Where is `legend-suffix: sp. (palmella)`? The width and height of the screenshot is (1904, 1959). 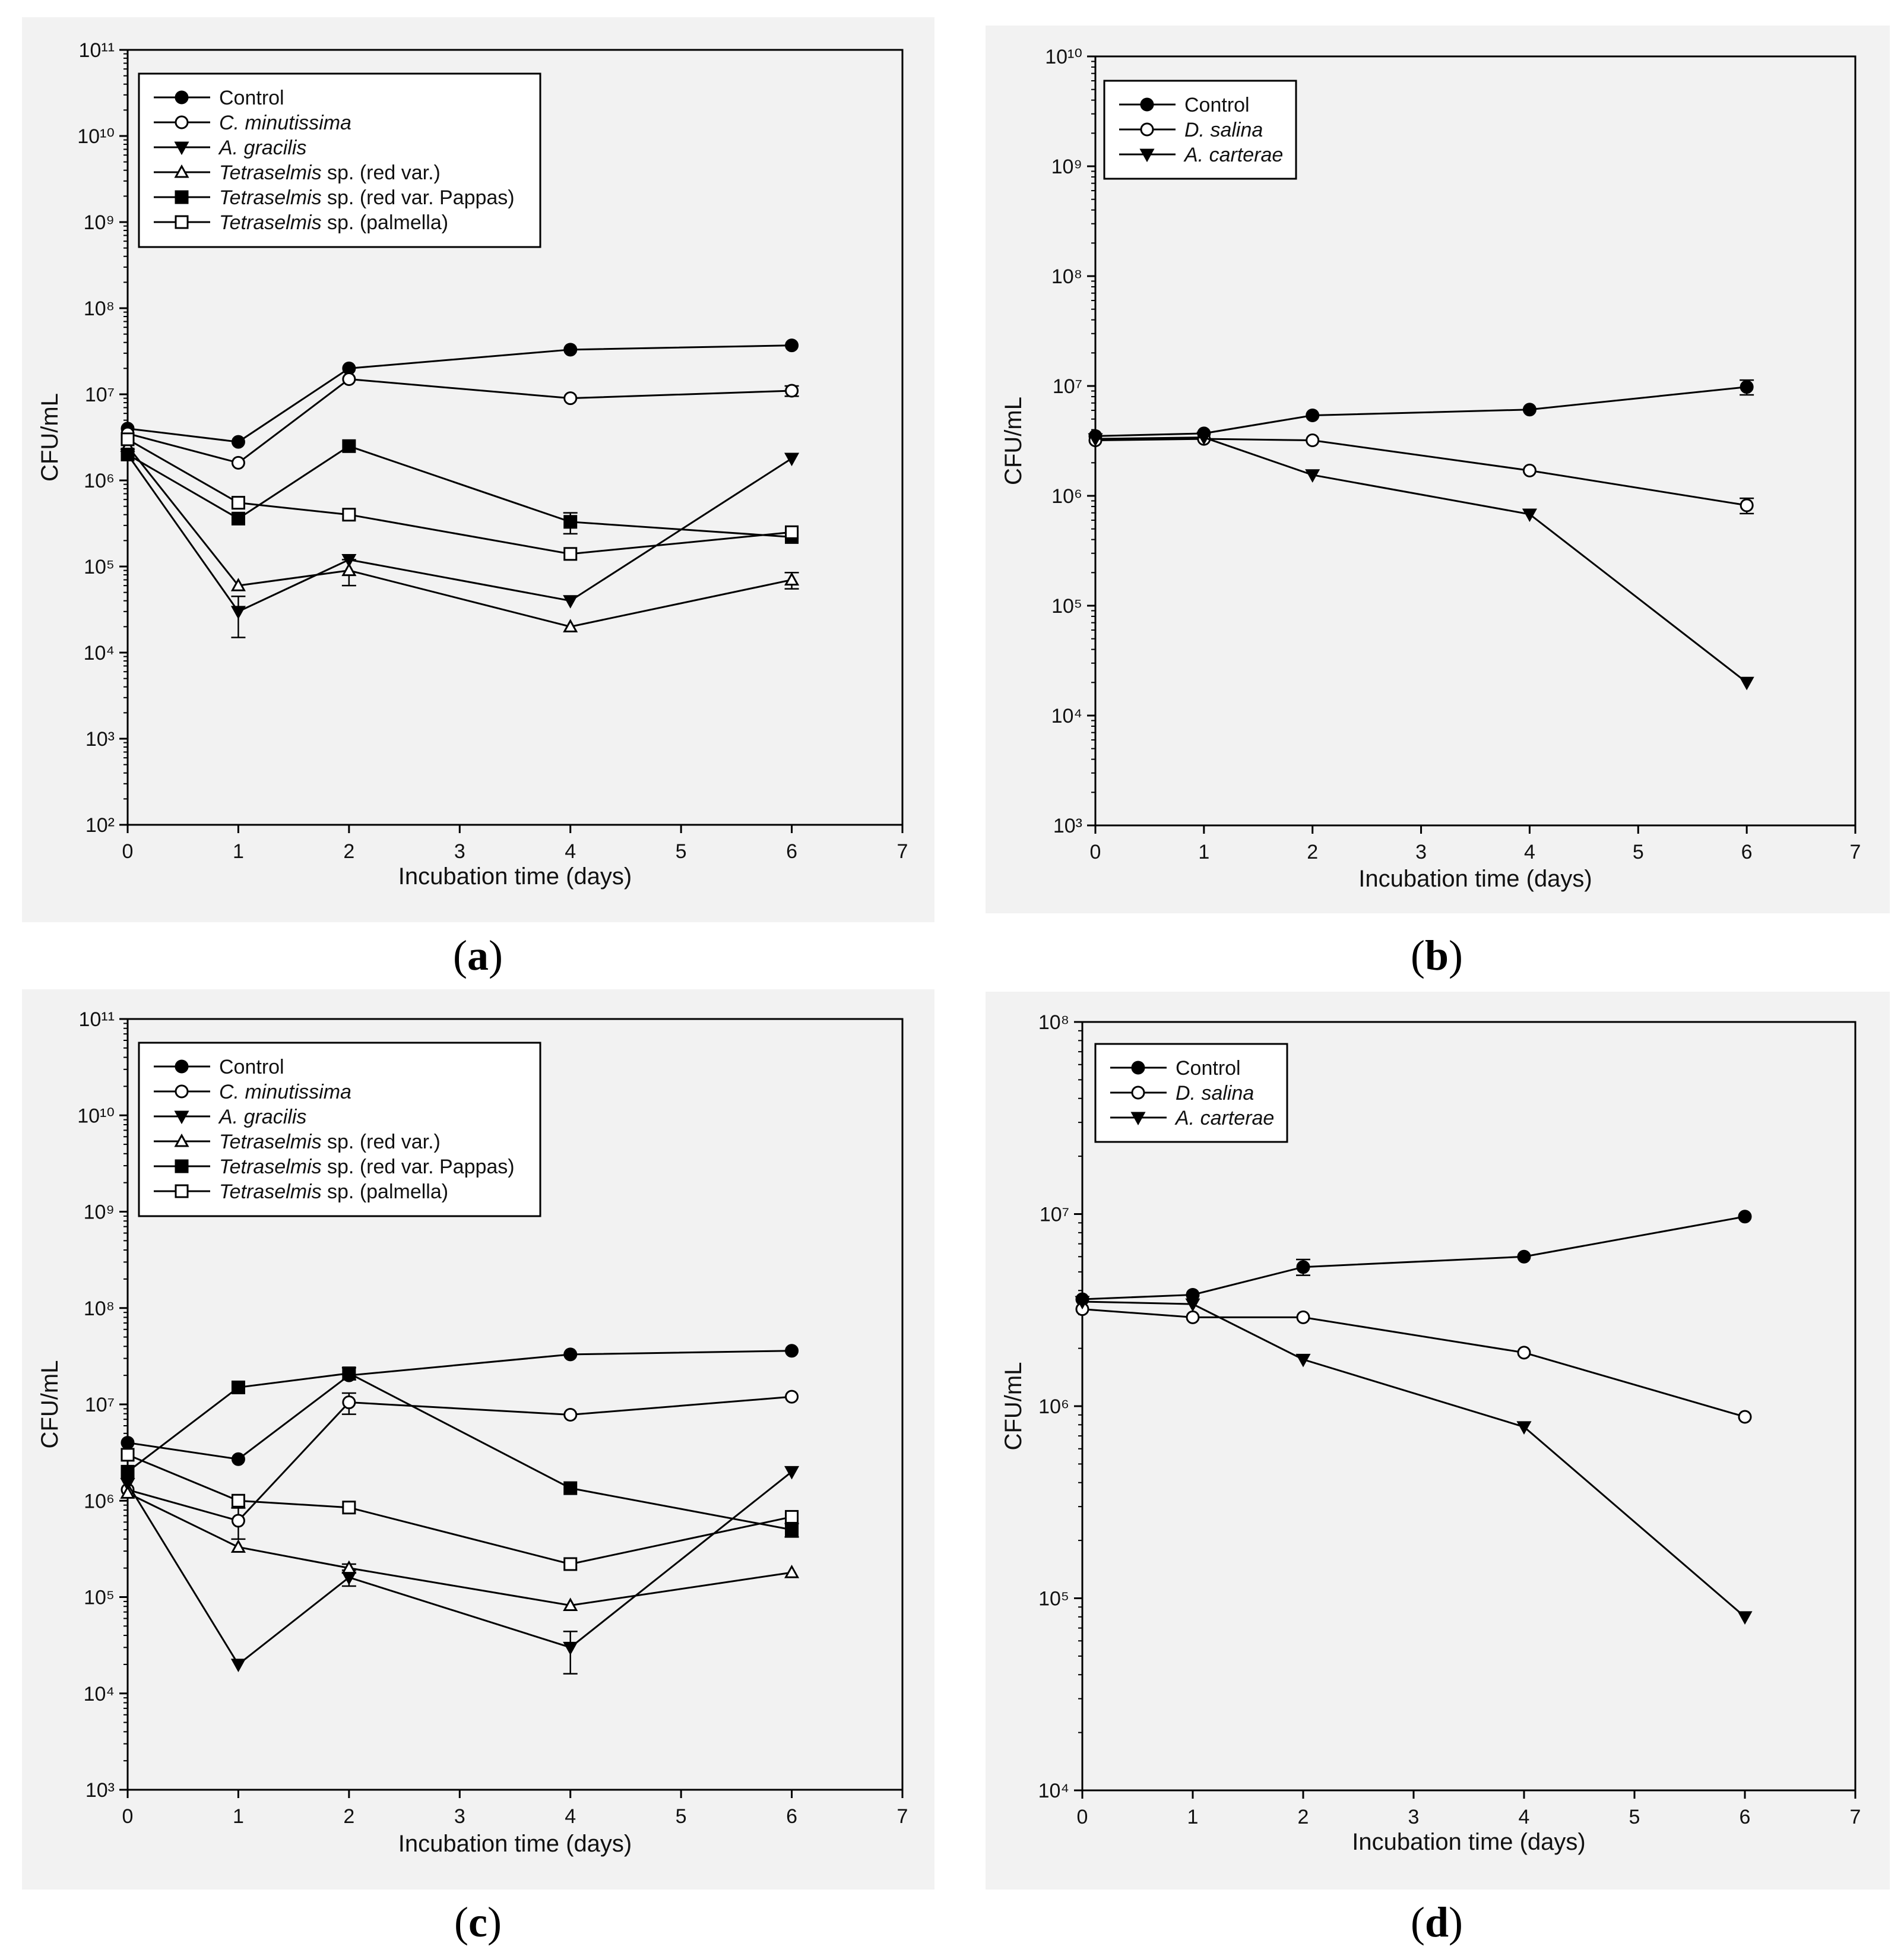
legend-suffix: sp. (palmella) is located at coordinates (385, 222).